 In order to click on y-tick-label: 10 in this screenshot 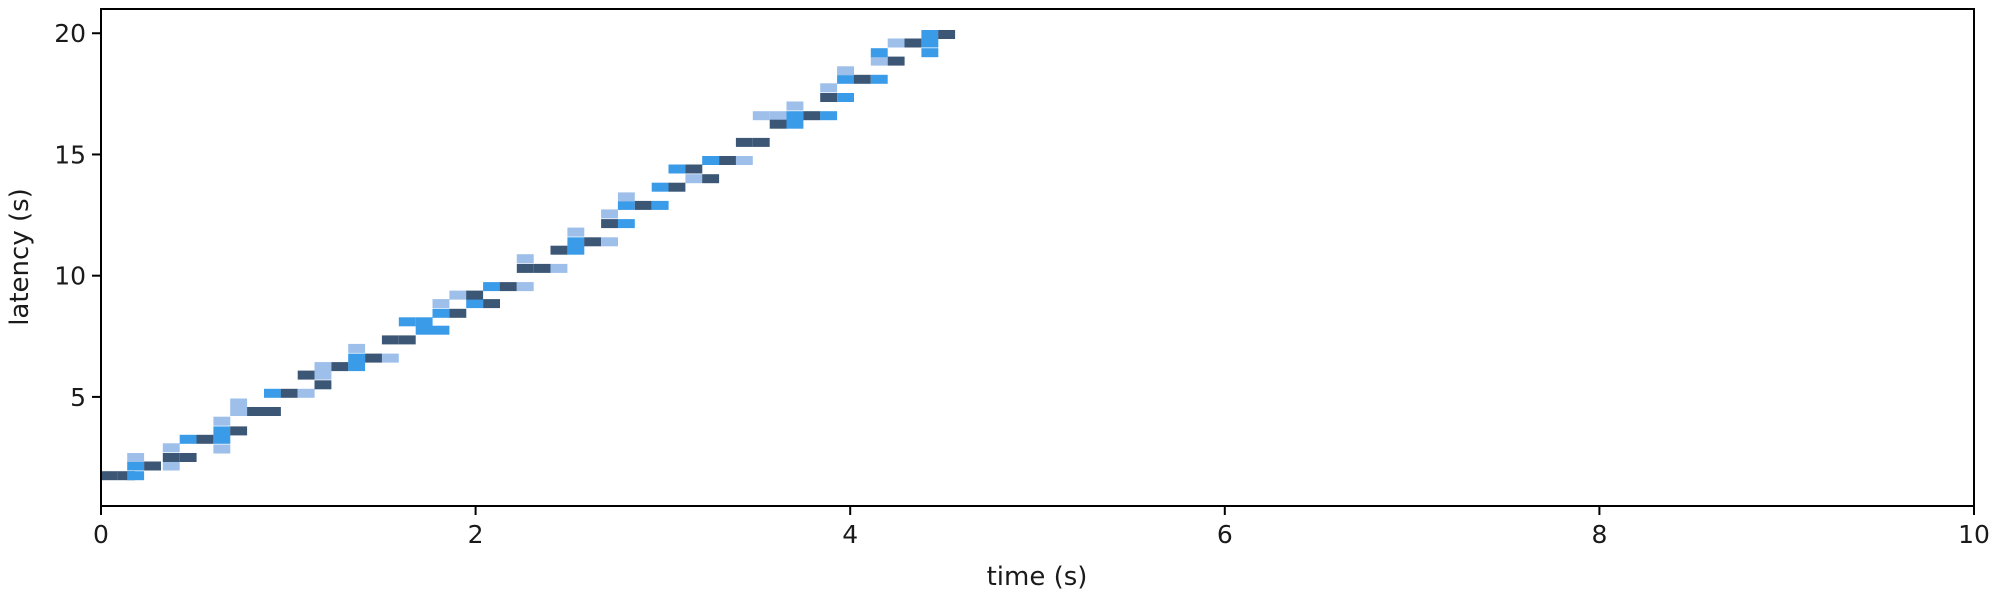, I will do `click(70, 276)`.